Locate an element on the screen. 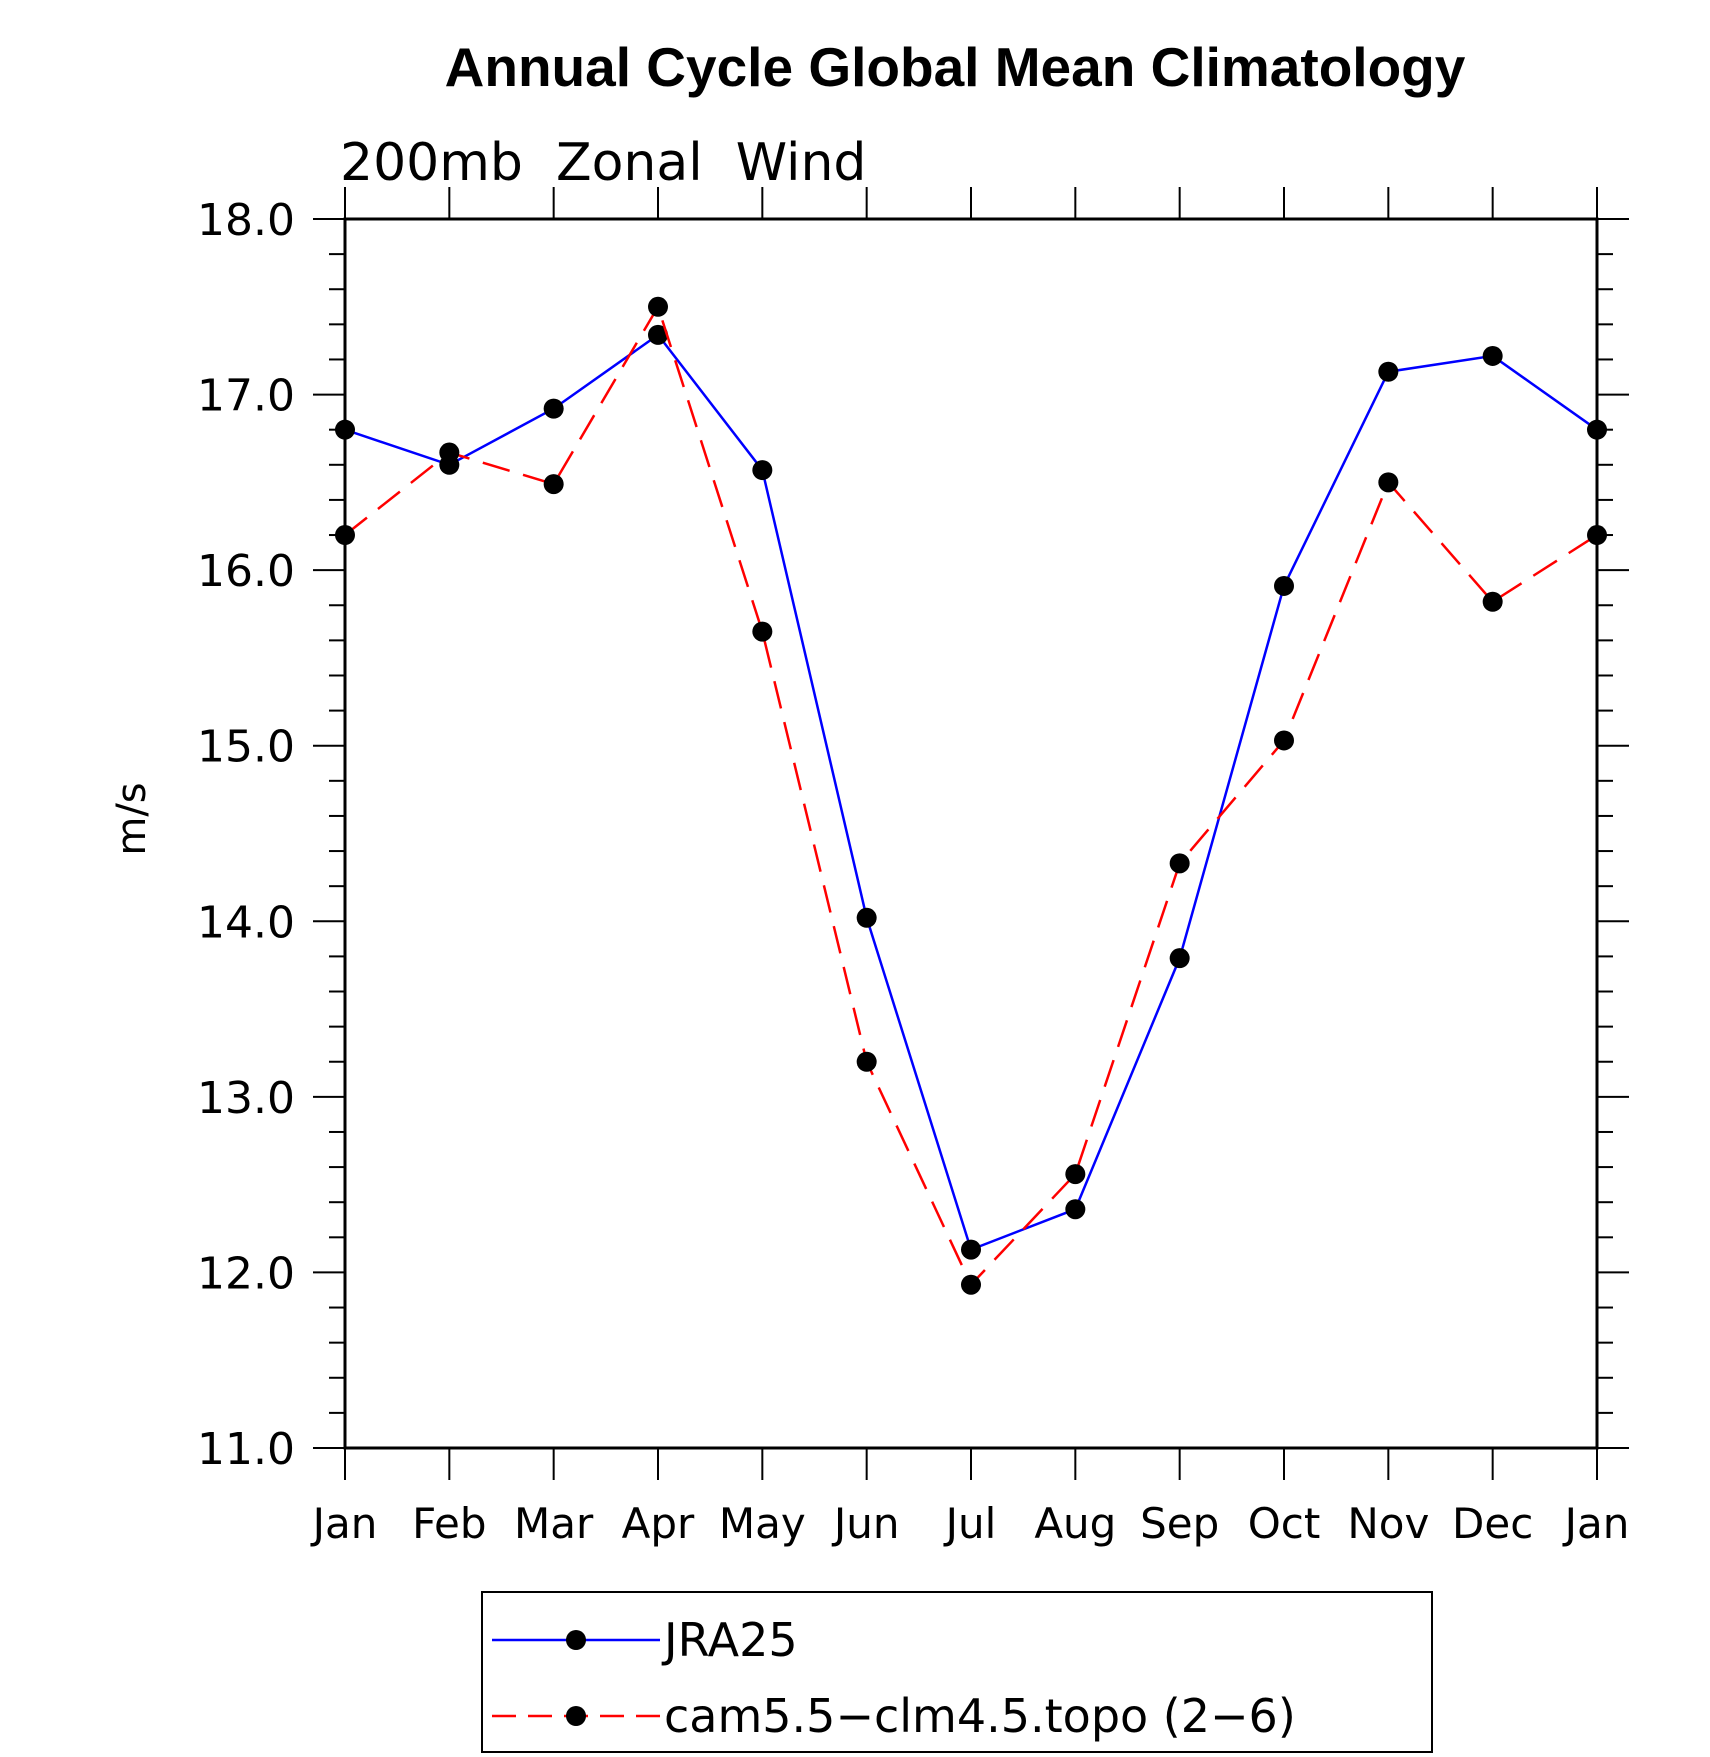 This screenshot has height=1757, width=1710. y-tick-label: 17.0 is located at coordinates (246, 396).